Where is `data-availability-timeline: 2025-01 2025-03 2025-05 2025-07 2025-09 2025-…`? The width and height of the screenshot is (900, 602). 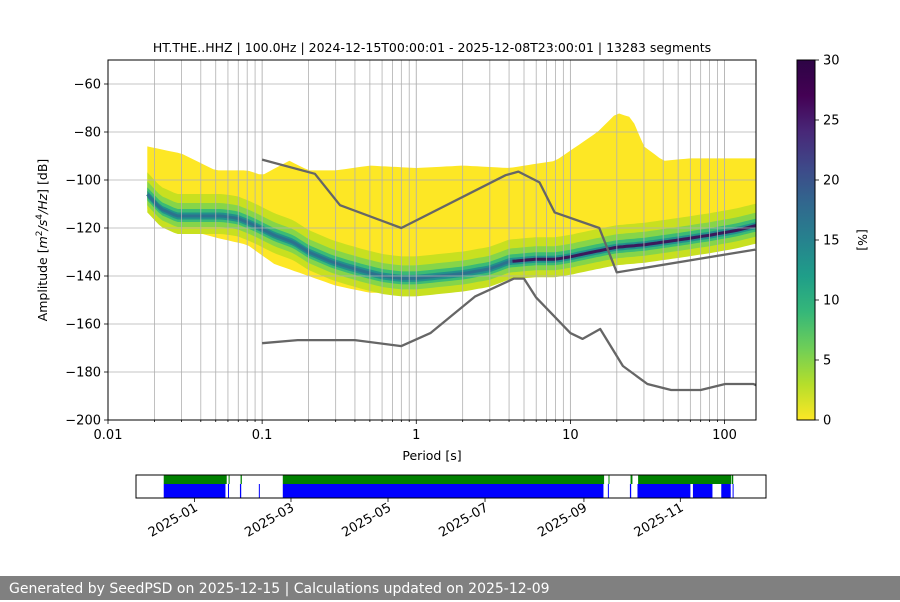 data-availability-timeline: 2025-01 2025-03 2025-05 2025-07 2025-09 2025-… is located at coordinates (451, 507).